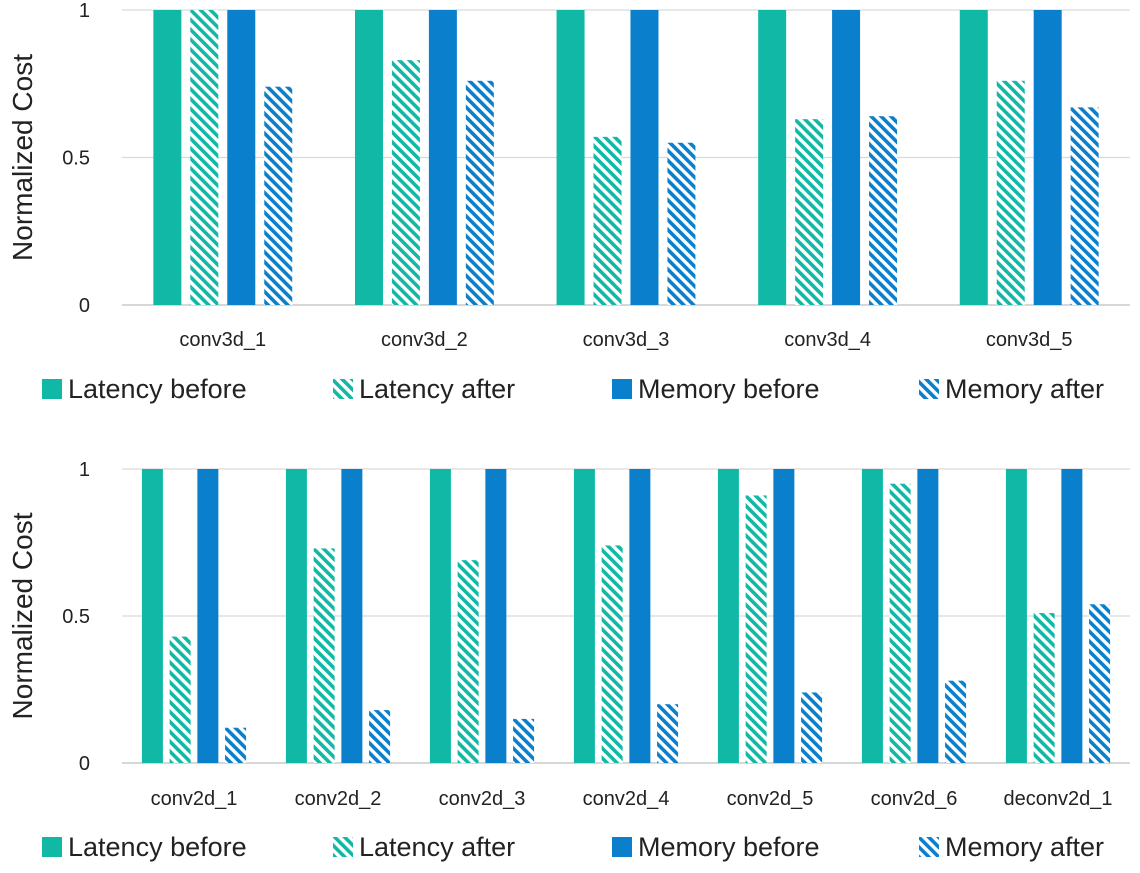  I want to click on x-tick-label: conv3d_5, so click(1029, 340).